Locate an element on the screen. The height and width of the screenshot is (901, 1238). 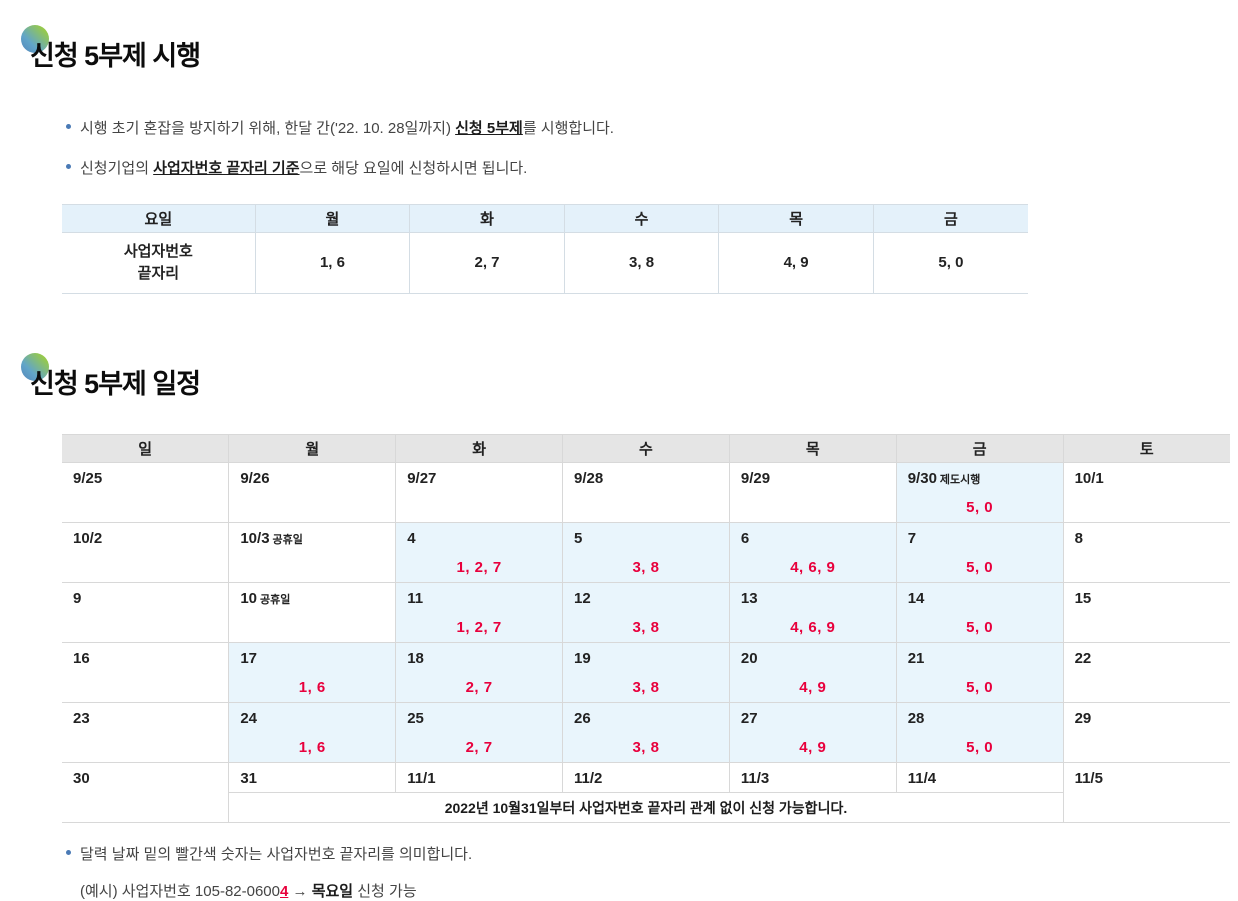
section2-title: 신청 5부제 일정 is located at coordinates (111, 377).